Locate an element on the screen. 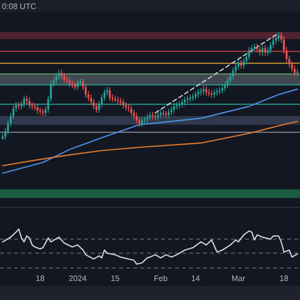  x-tick-label: 14 is located at coordinates (196, 278).